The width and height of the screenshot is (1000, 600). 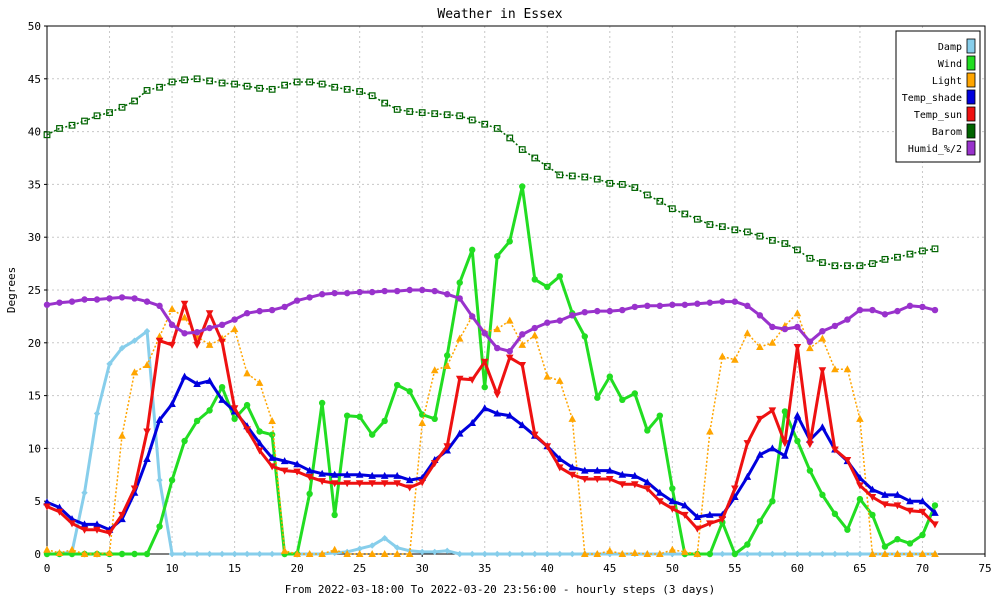 I want to click on legend-label: Temp_sun, so click(x=938, y=115).